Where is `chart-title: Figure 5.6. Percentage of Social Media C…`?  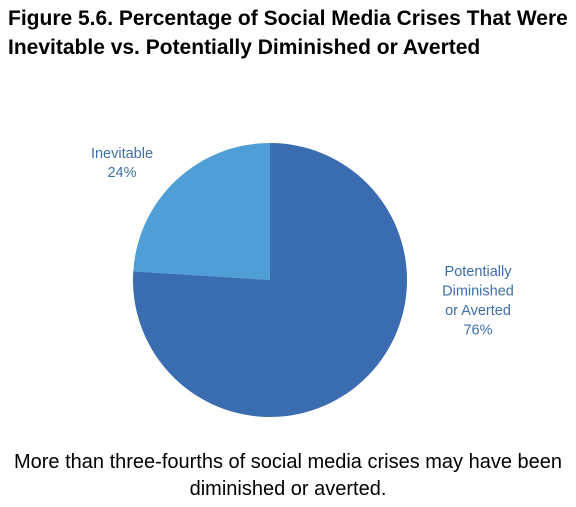
chart-title: Figure 5.6. Percentage of Social Media C… is located at coordinates (288, 33).